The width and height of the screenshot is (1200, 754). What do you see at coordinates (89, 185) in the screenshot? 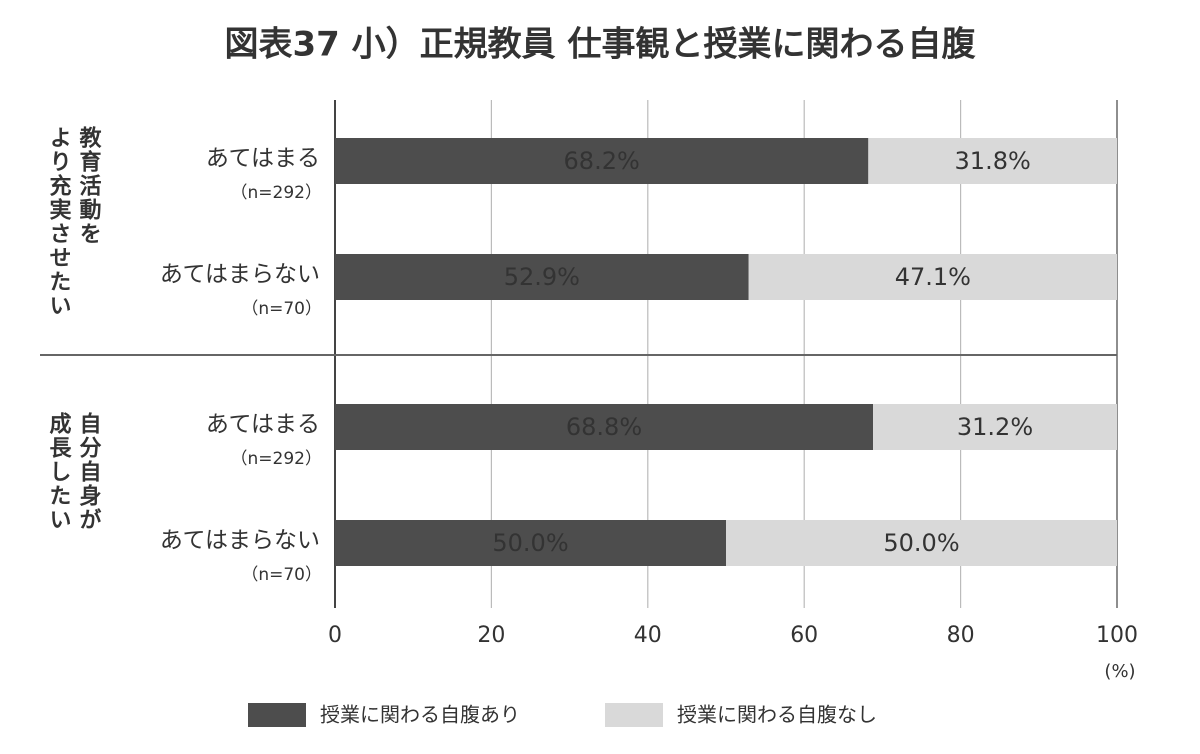
I see `group-label: 教育活動を` at bounding box center [89, 185].